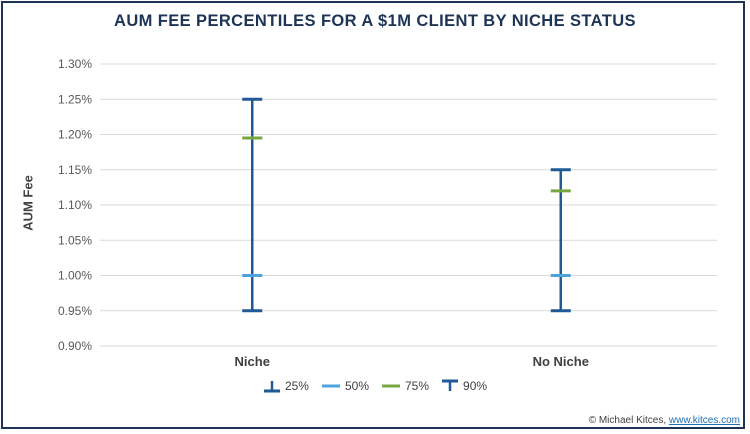  I want to click on legend-label-50: 50%, so click(356, 386).